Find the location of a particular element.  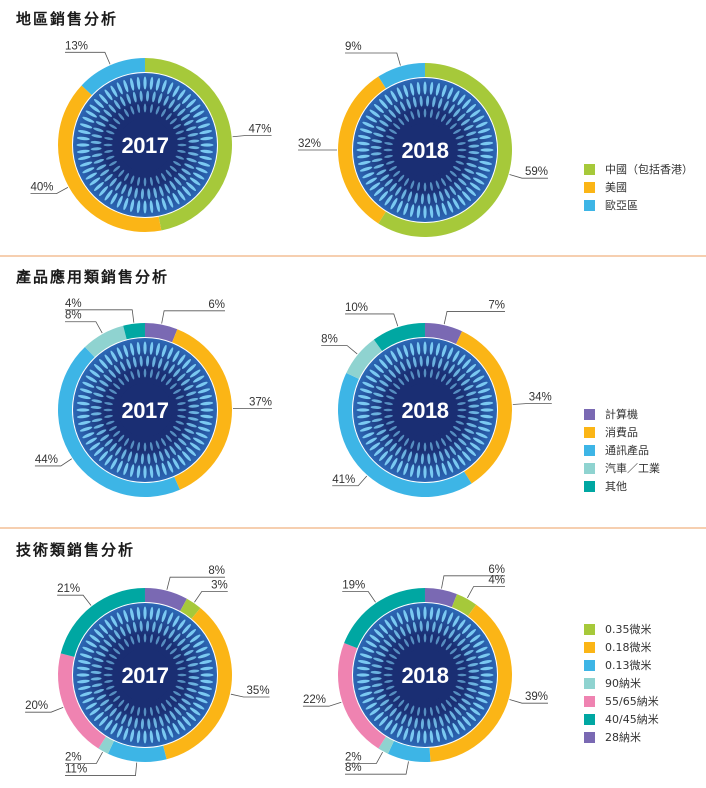

divider is located at coordinates (353, 256).